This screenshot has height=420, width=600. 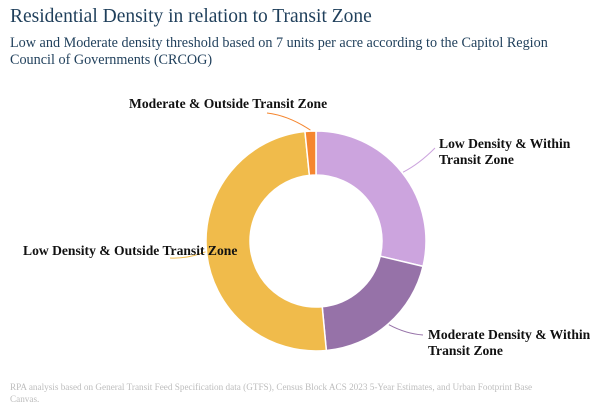 What do you see at coordinates (406, 330) in the screenshot?
I see `leader-line-moderate-within` at bounding box center [406, 330].